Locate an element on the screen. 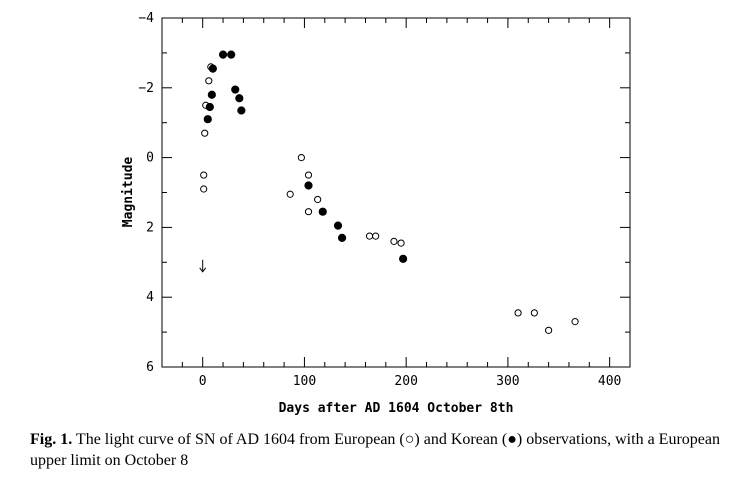 The image size is (750, 485). x-tick-label: 0 is located at coordinates (203, 381).